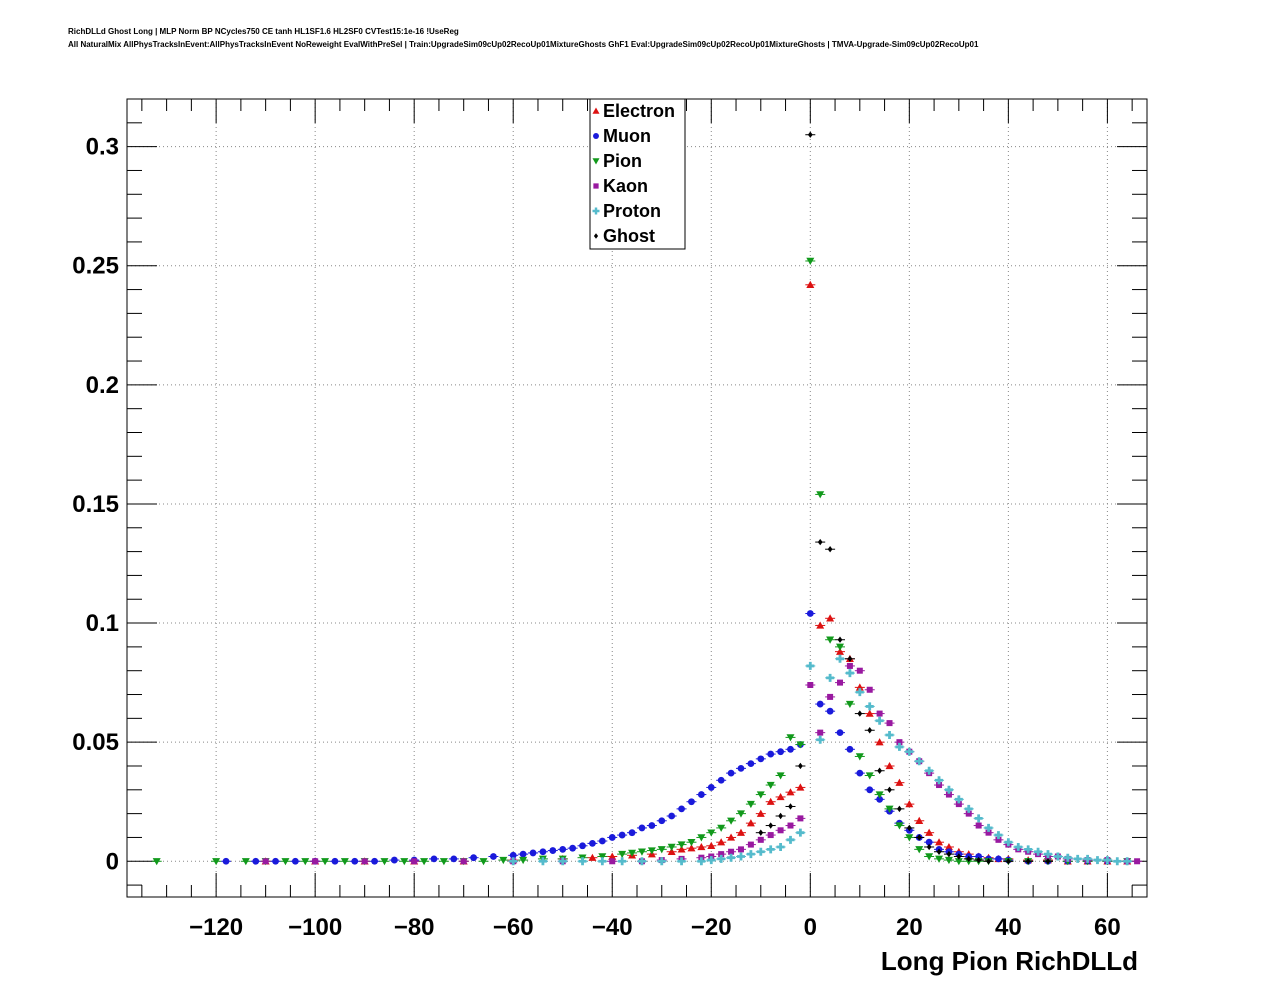 The width and height of the screenshot is (1276, 996). Describe the element at coordinates (95, 504) in the screenshot. I see `y-tick-label: 0.15` at that location.